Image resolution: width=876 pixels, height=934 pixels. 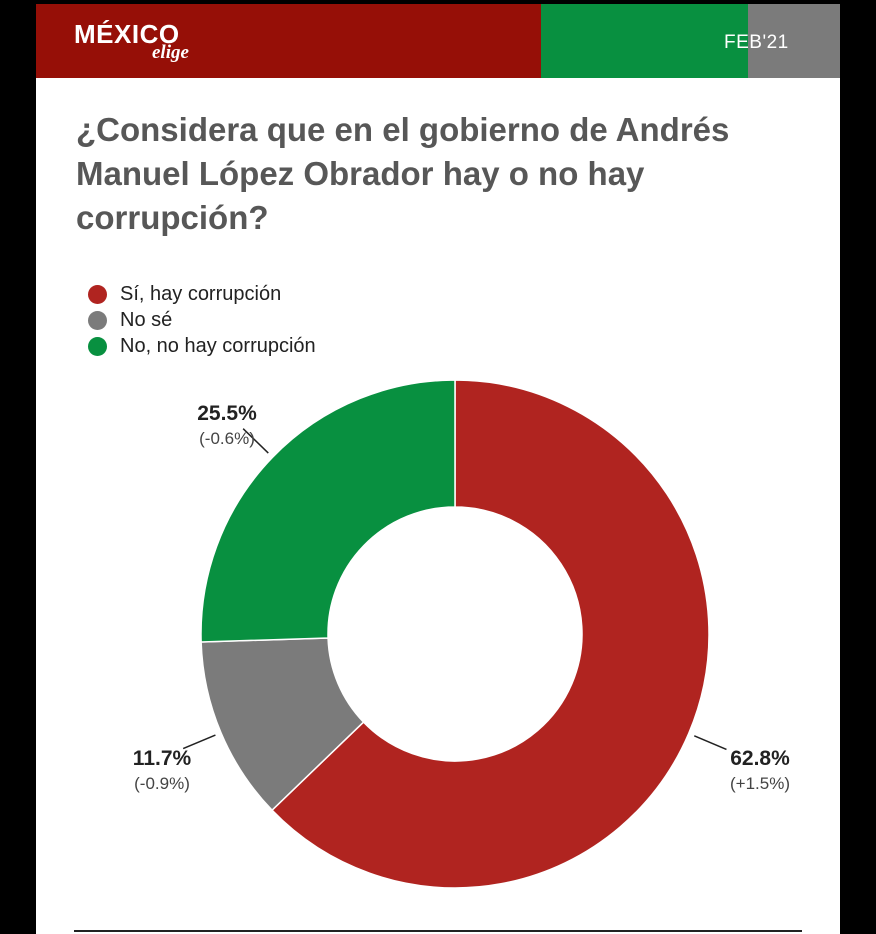 I want to click on header-red-band, so click(x=288, y=41).